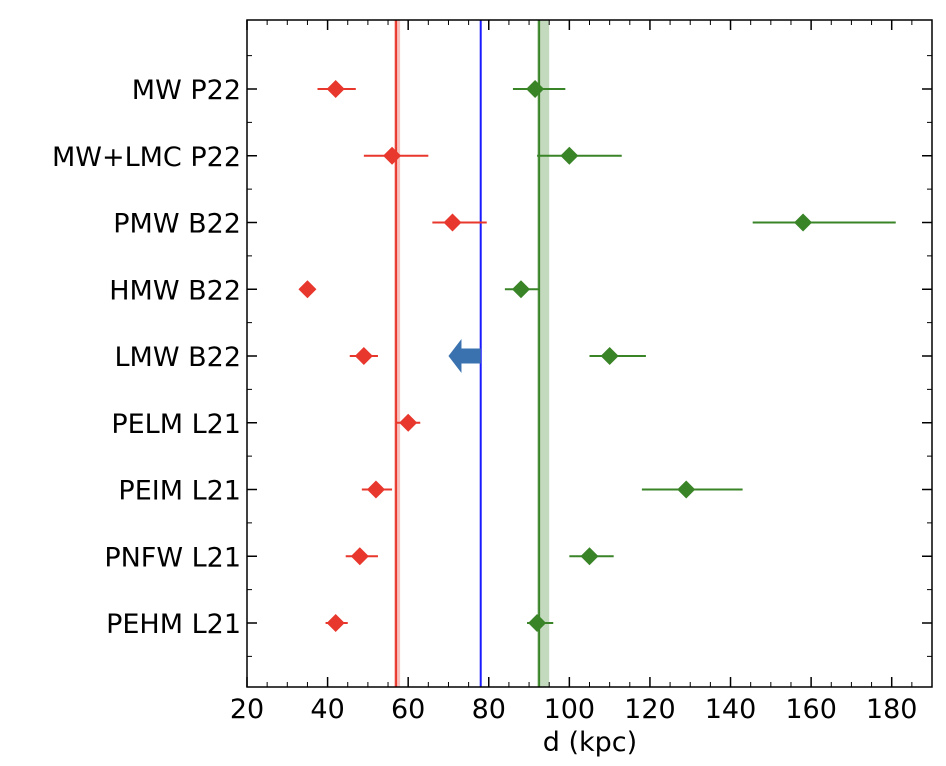  Describe the element at coordinates (178, 357) in the screenshot. I see `y-category-label: LMW B22` at that location.